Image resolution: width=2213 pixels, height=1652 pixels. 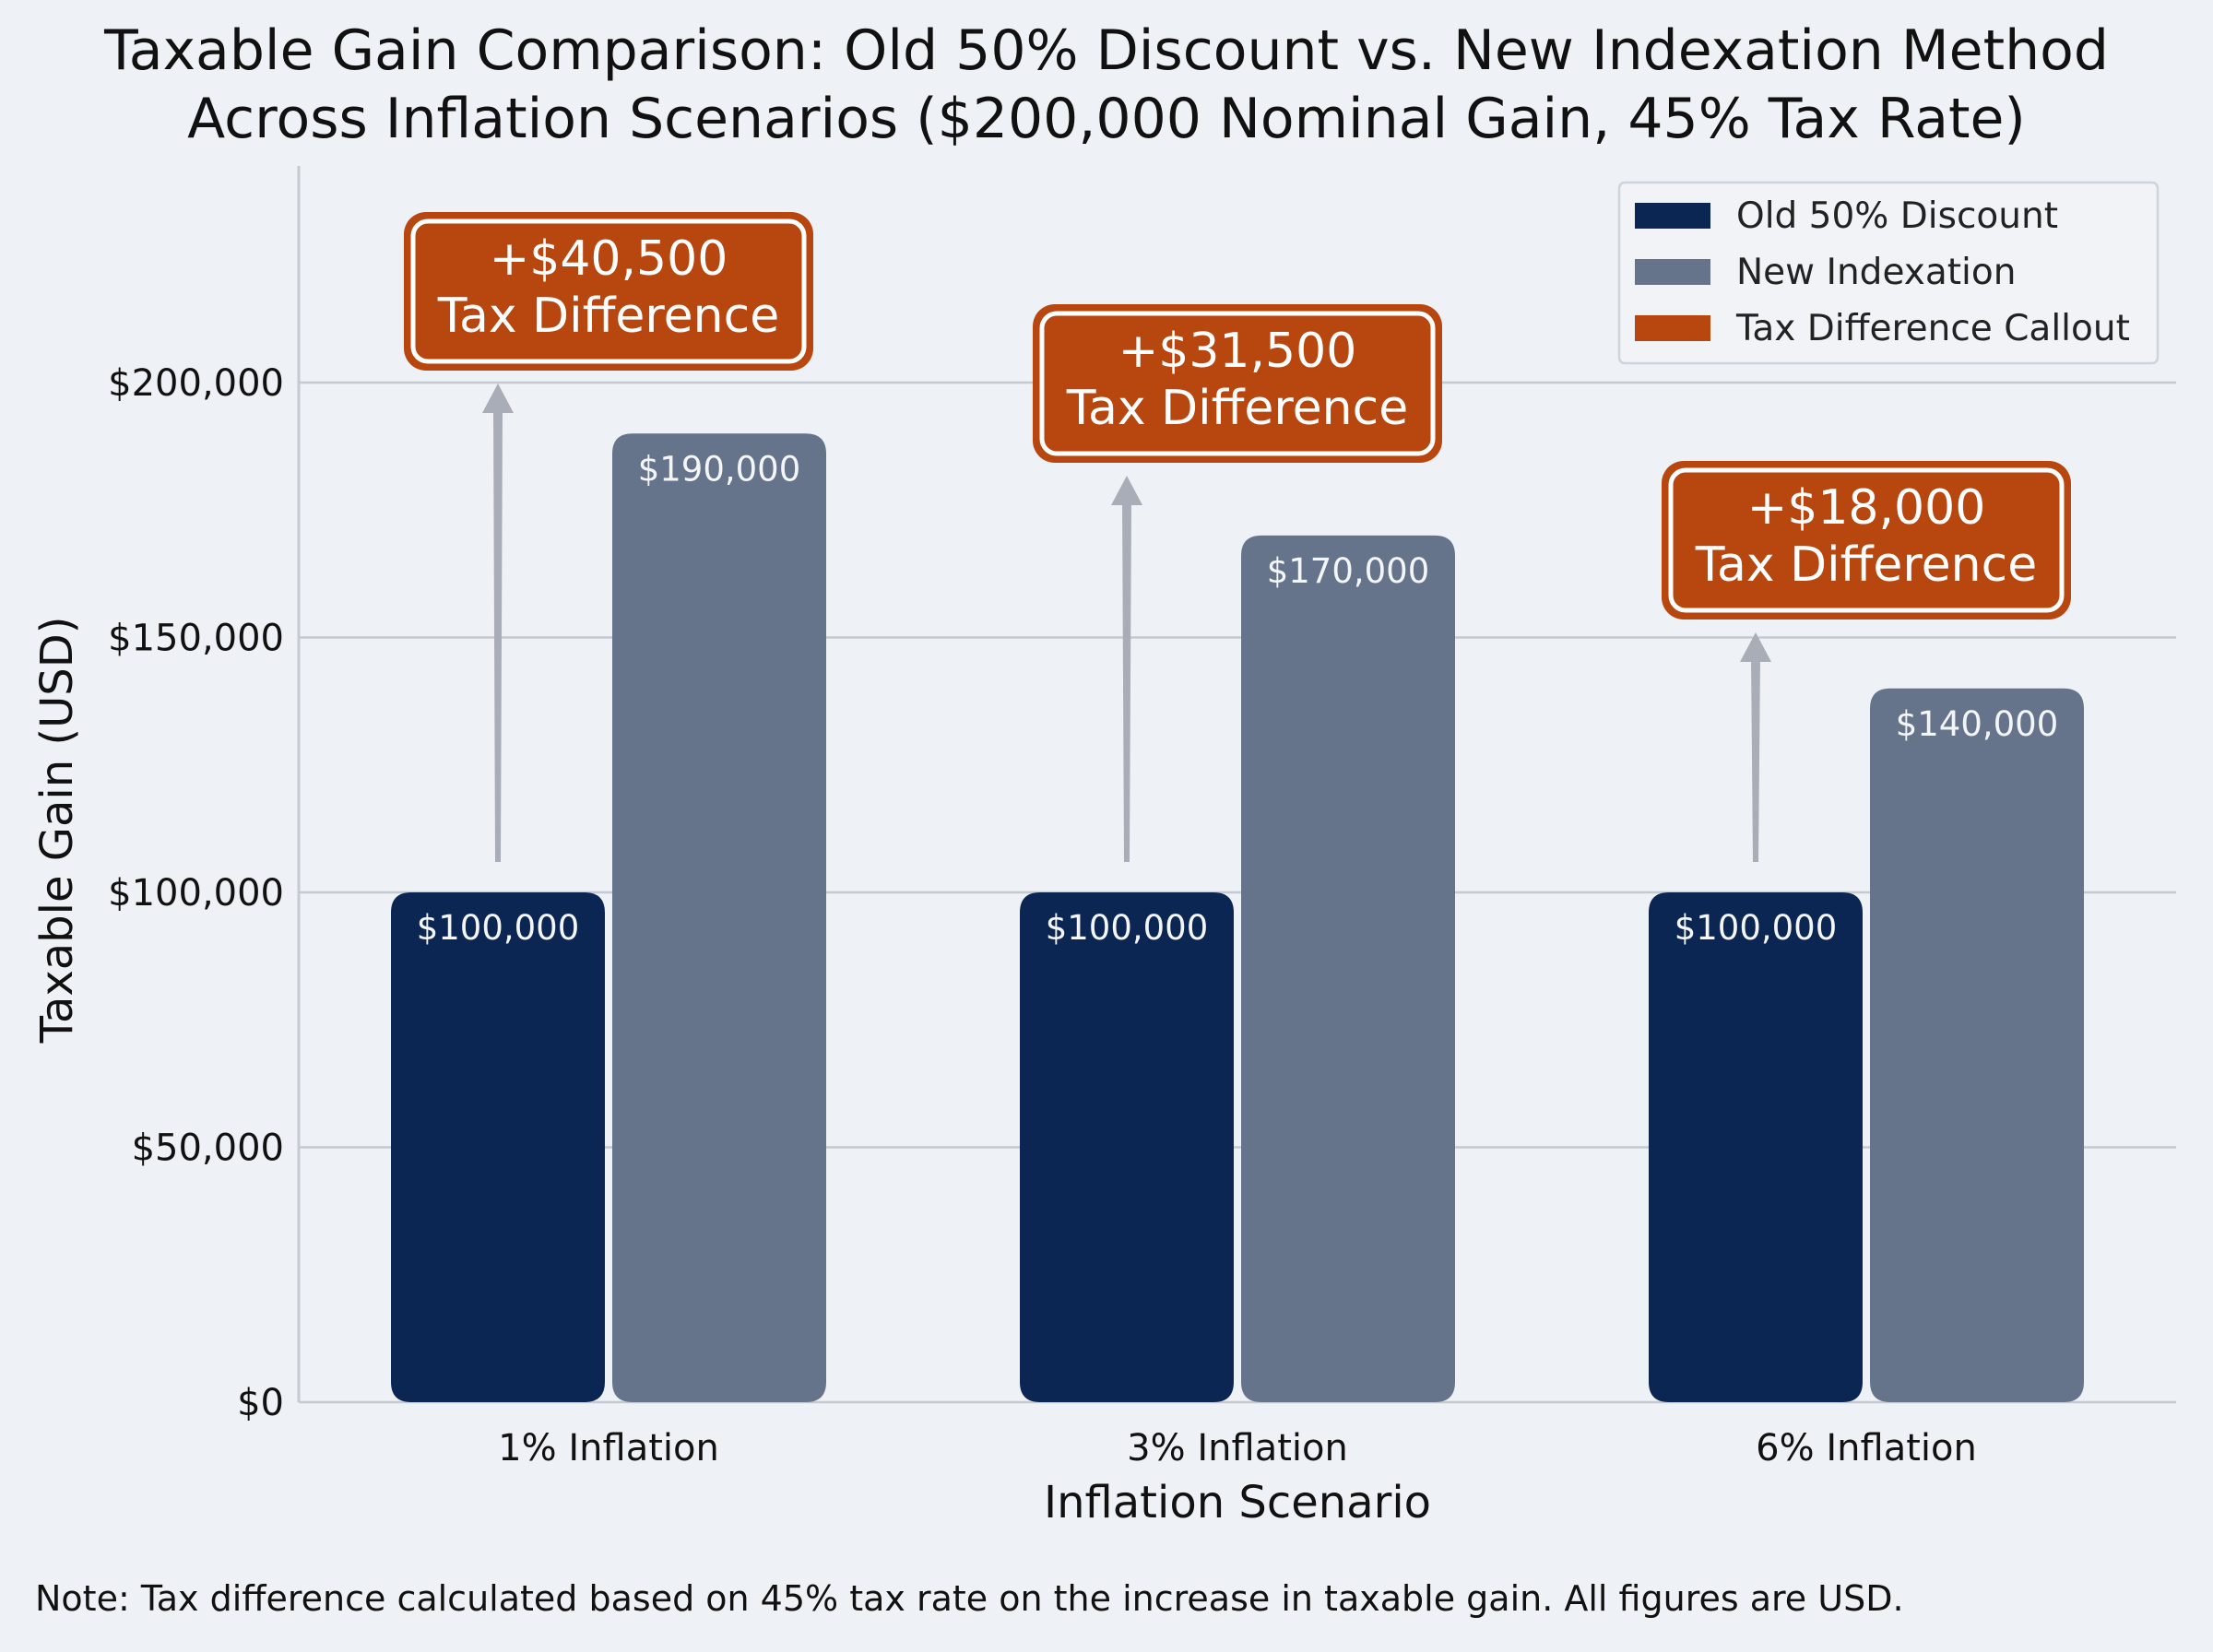 I want to click on callout-amount: +$31,500, so click(x=1237, y=351).